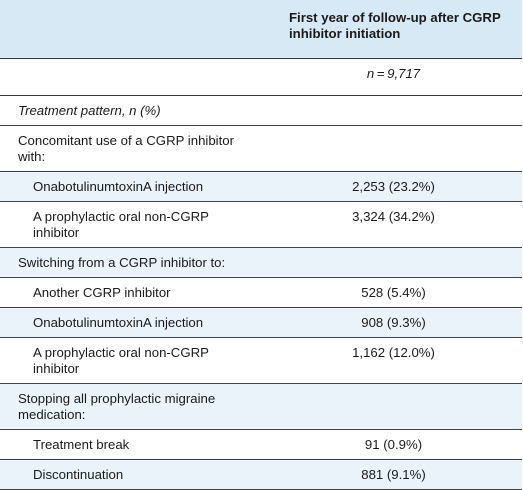 The height and width of the screenshot is (490, 523). What do you see at coordinates (132, 292) in the screenshot?
I see `row-label-another-cgrp: Another CGRP inhibitor` at bounding box center [132, 292].